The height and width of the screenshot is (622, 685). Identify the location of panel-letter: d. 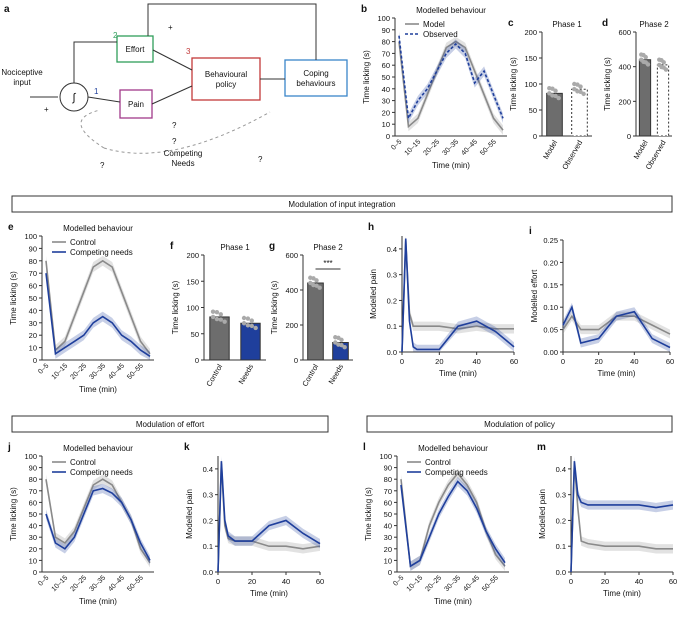
(605, 23).